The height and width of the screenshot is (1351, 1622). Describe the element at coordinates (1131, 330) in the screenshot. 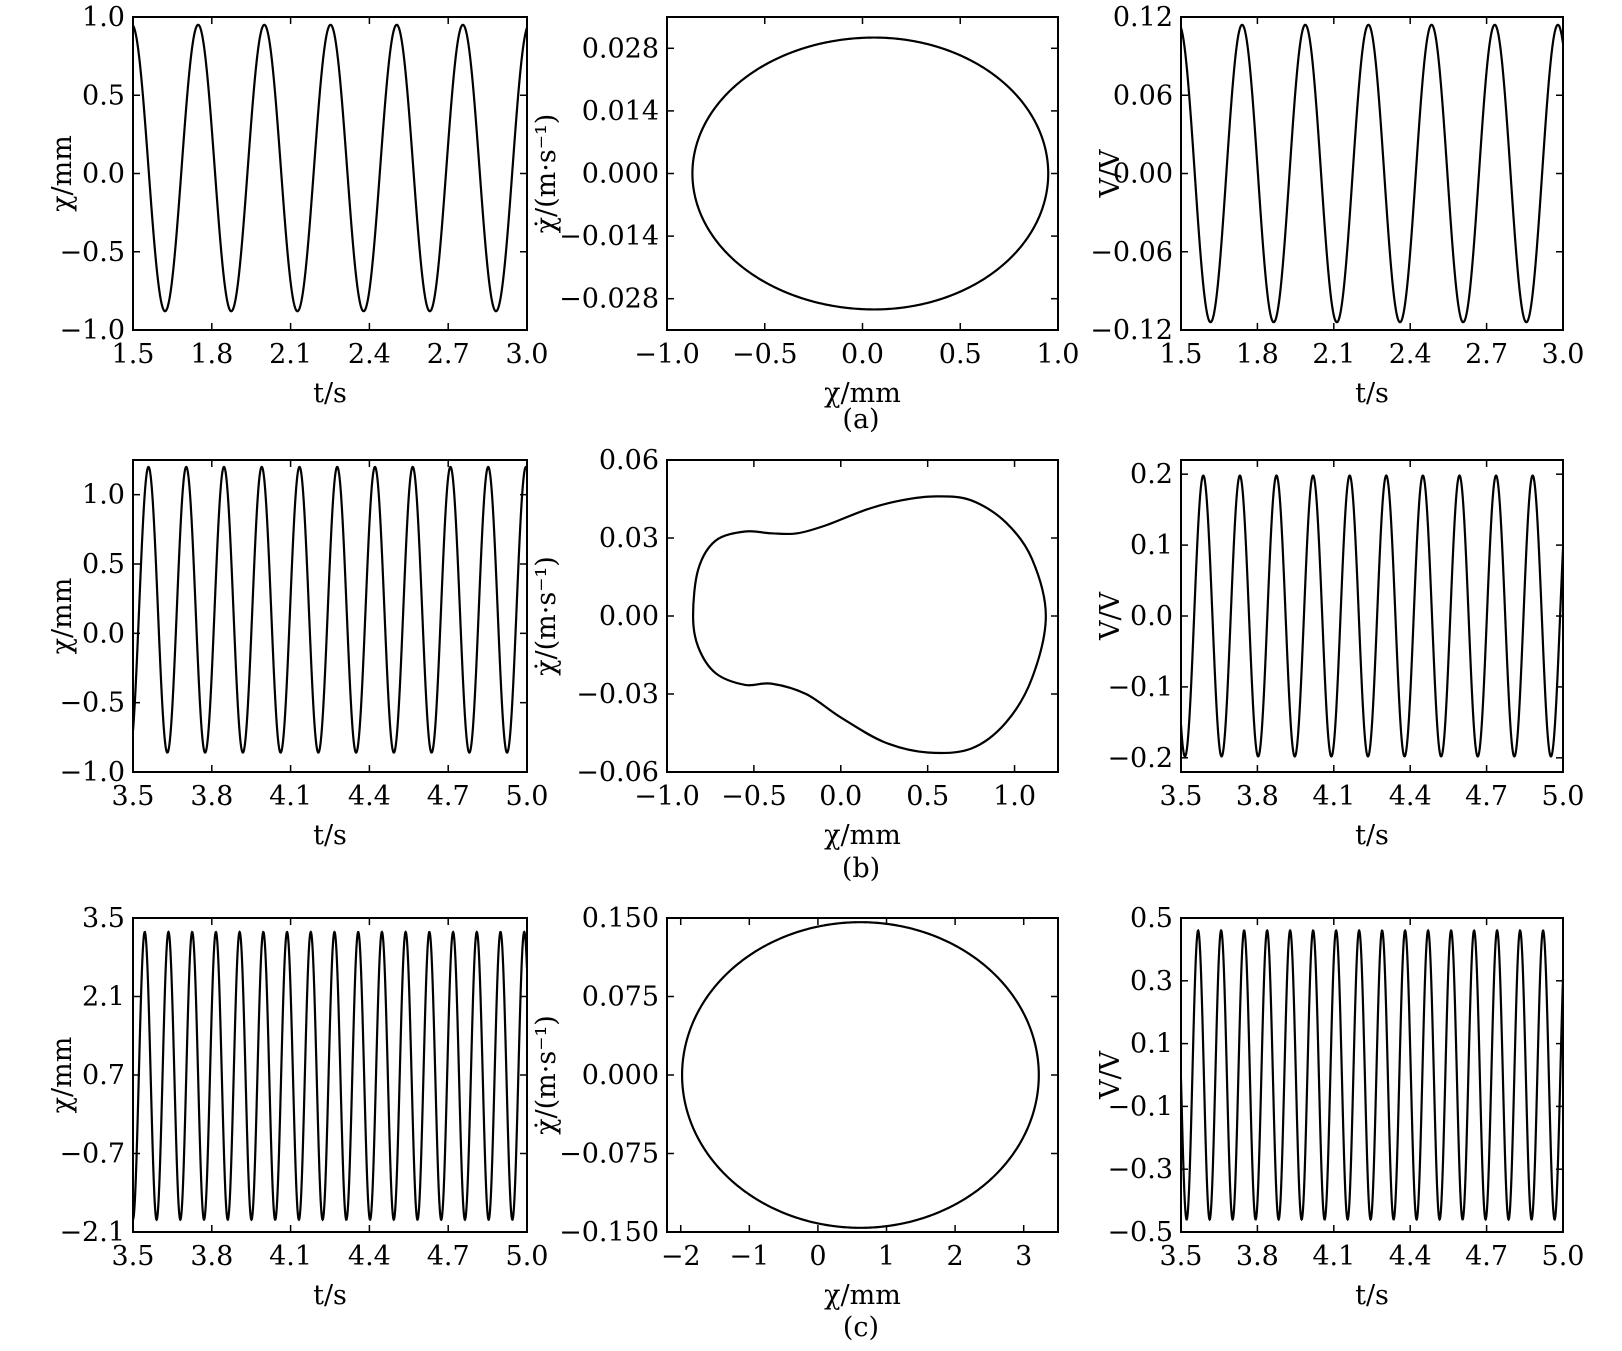

I see `y-tick-label: −0.12` at that location.